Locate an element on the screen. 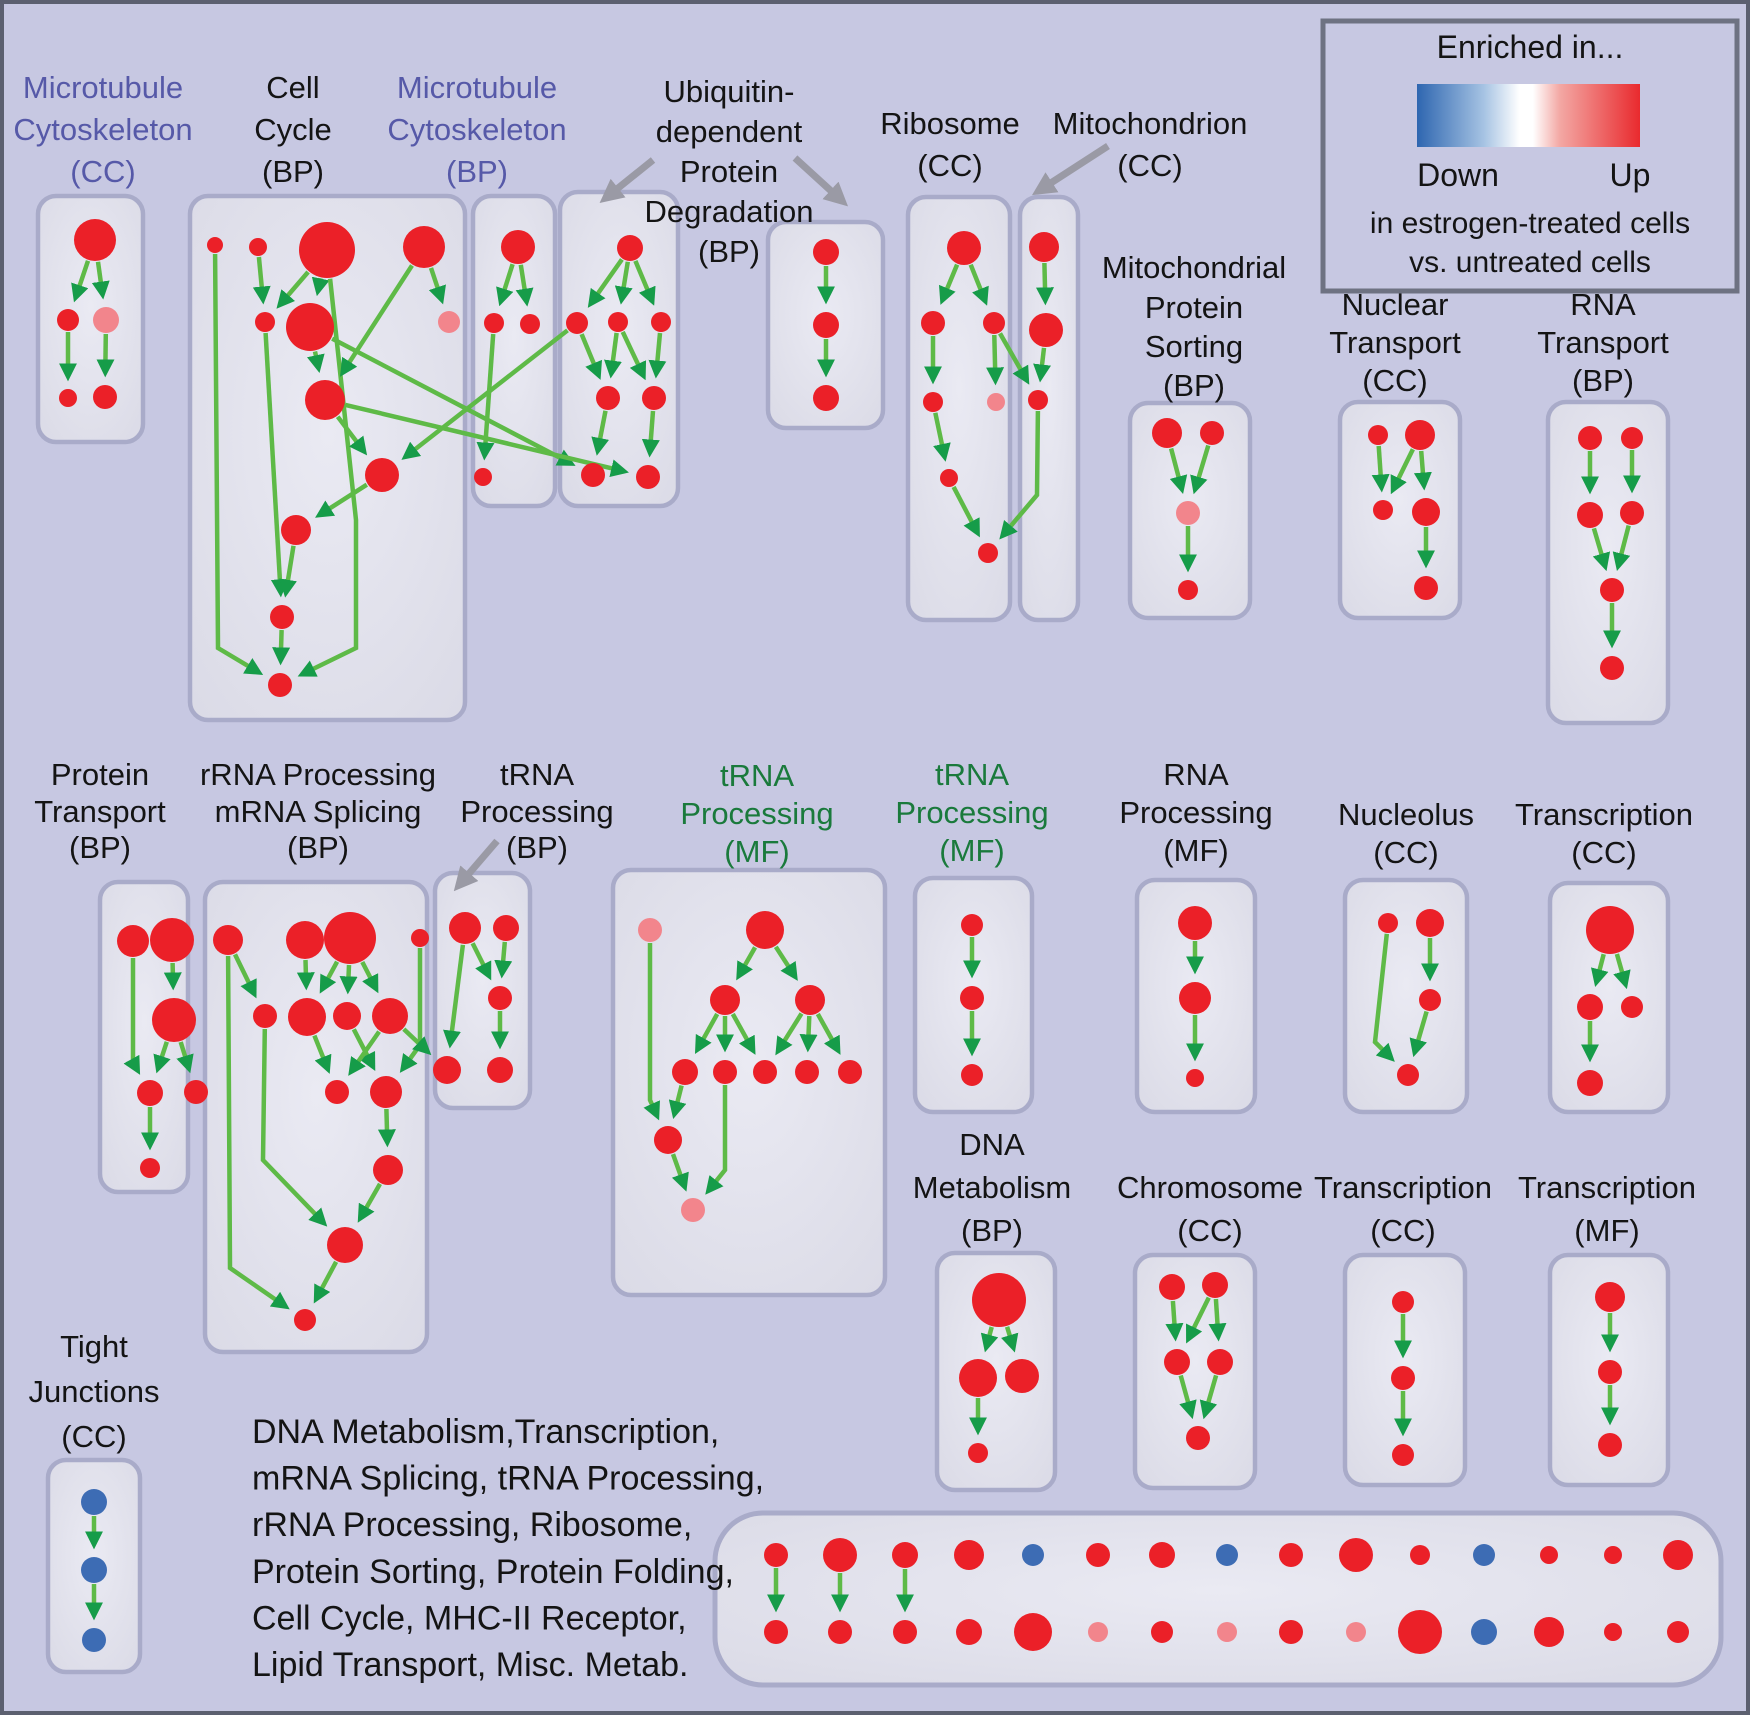 The width and height of the screenshot is (1750, 1715). cluster-label-rna-processing-mf: Processing is located at coordinates (1195, 812).